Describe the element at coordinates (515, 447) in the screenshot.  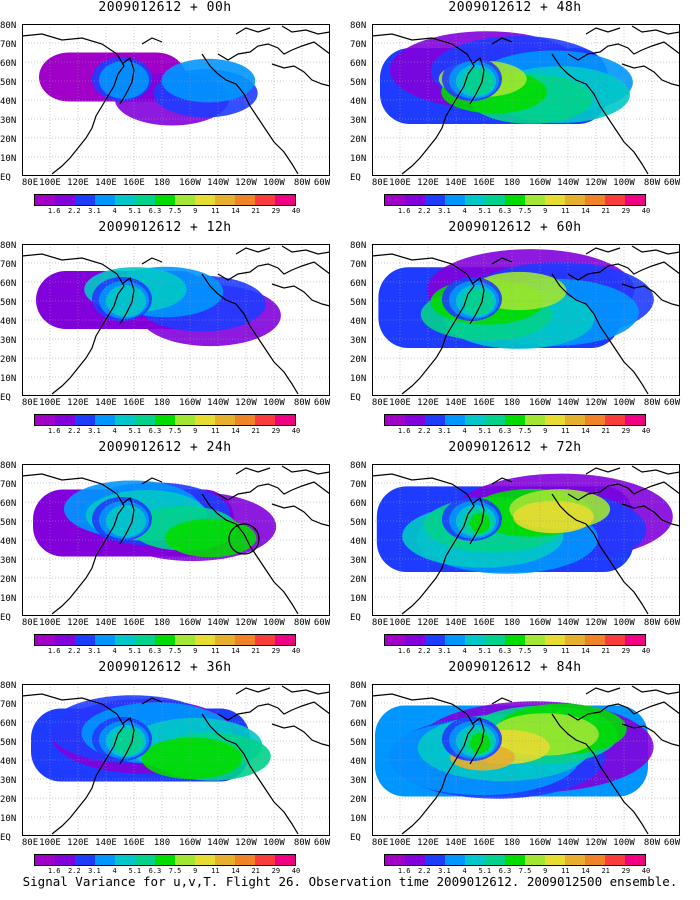
I see `panel-title: 2009012612 + 72h` at that location.